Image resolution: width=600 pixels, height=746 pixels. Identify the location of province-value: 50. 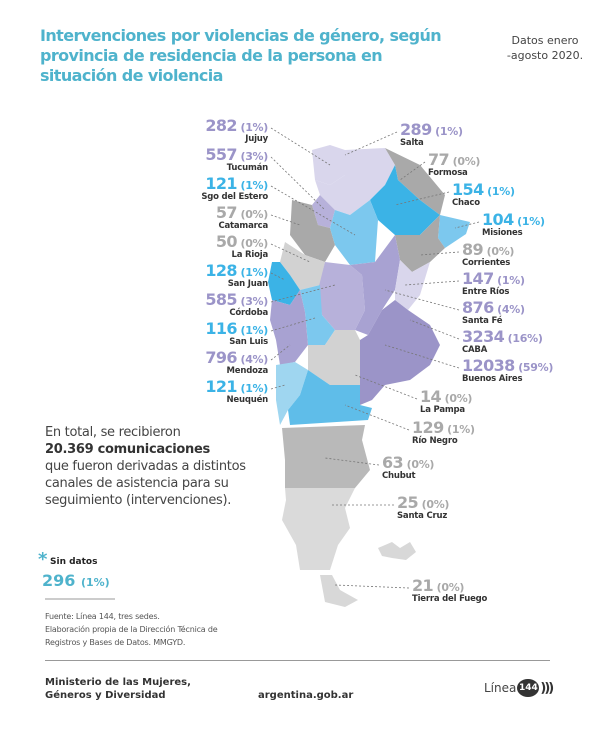
(226, 241).